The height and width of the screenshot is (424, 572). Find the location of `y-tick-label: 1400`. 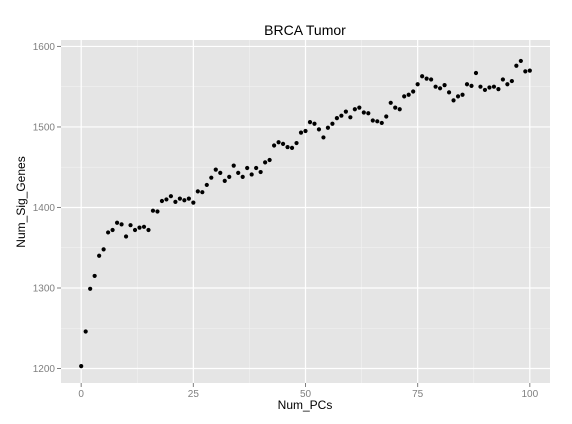

y-tick-label: 1400 is located at coordinates (44, 208).